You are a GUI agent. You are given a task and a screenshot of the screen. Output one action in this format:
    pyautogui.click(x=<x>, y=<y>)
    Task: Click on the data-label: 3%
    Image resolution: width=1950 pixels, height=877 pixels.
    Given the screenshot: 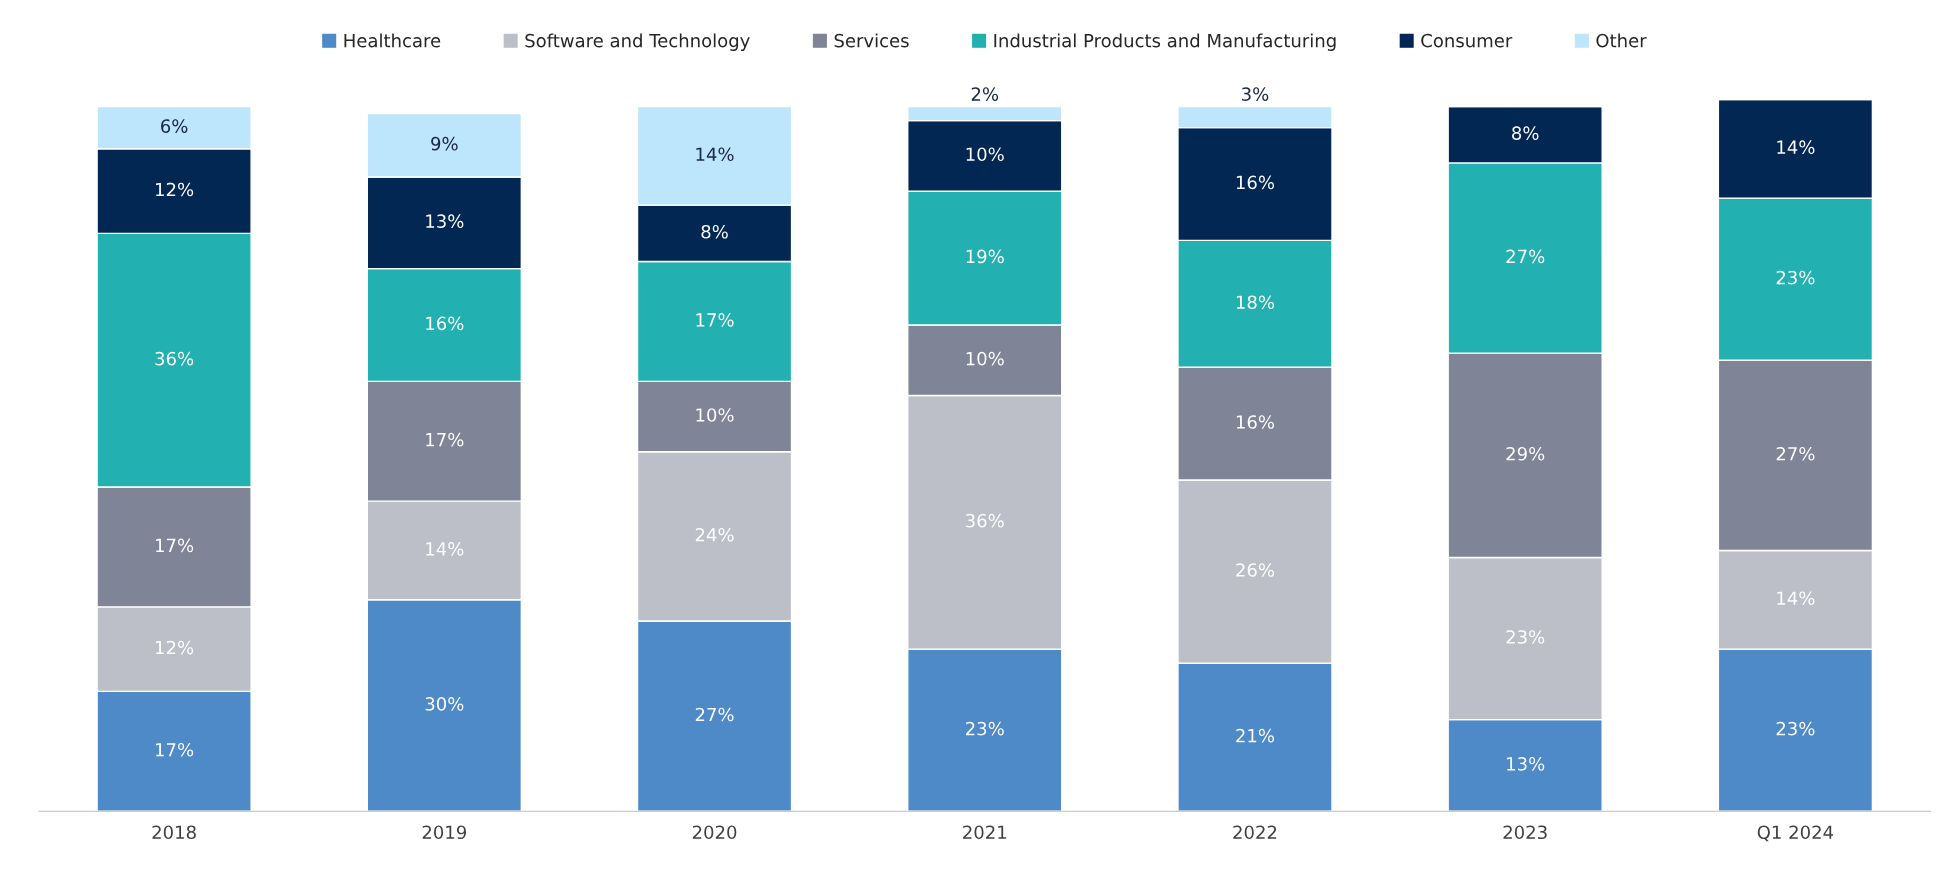 What is the action you would take?
    pyautogui.click(x=1255, y=94)
    